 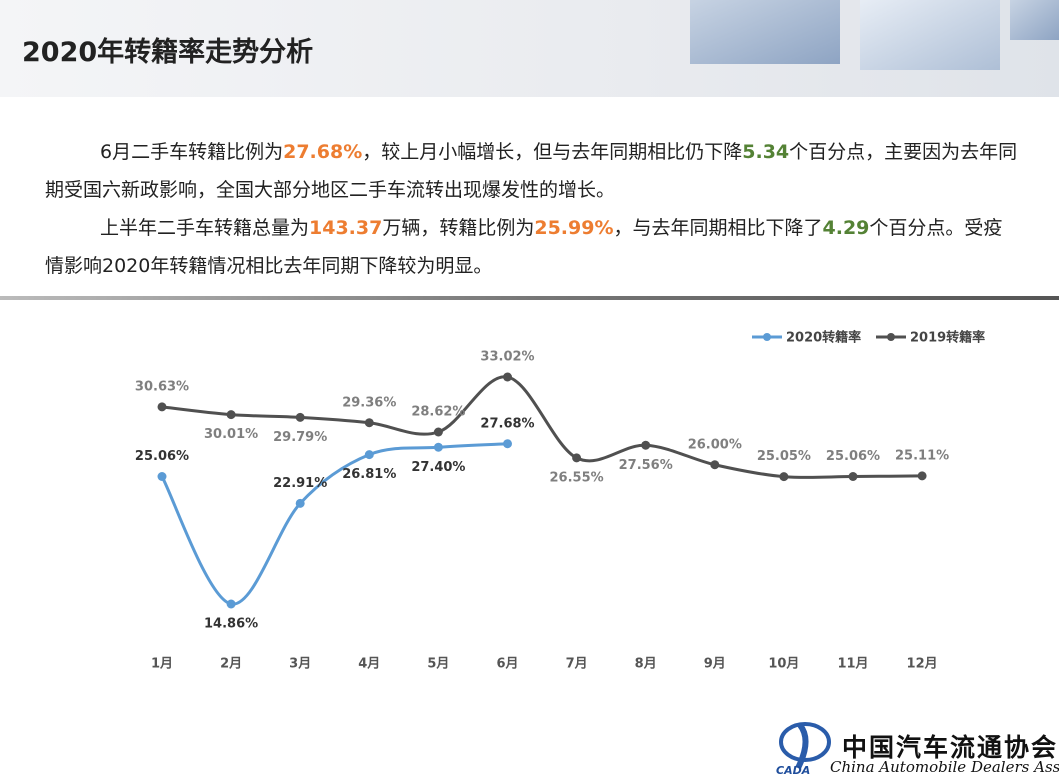 What do you see at coordinates (646, 664) in the screenshot?
I see `x-tick-label: 8月` at bounding box center [646, 664].